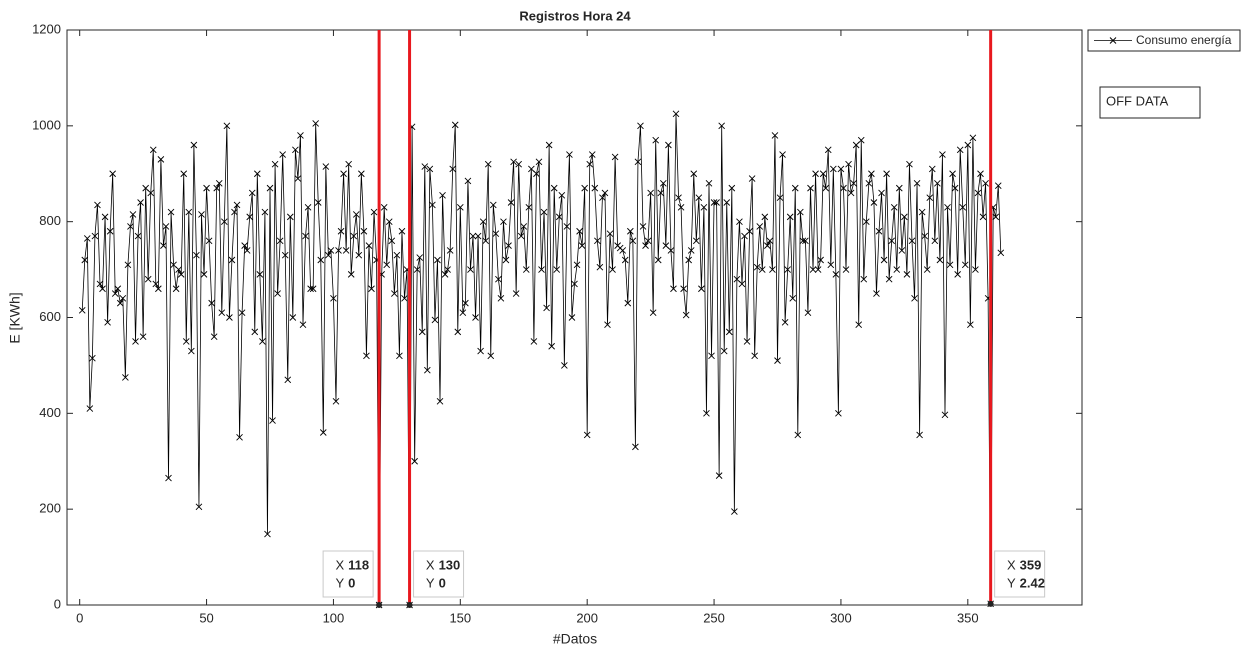 This screenshot has height=651, width=1254. What do you see at coordinates (46, 124) in the screenshot?
I see `y-tick-label: 1000` at bounding box center [46, 124].